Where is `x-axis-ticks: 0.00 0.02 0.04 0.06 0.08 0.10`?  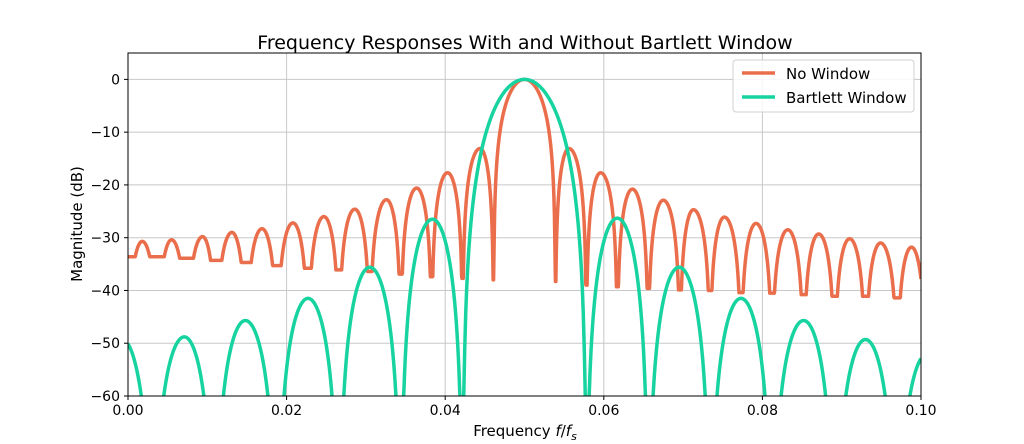
x-axis-ticks: 0.00 0.02 0.04 0.06 0.08 0.10 is located at coordinates (524, 407).